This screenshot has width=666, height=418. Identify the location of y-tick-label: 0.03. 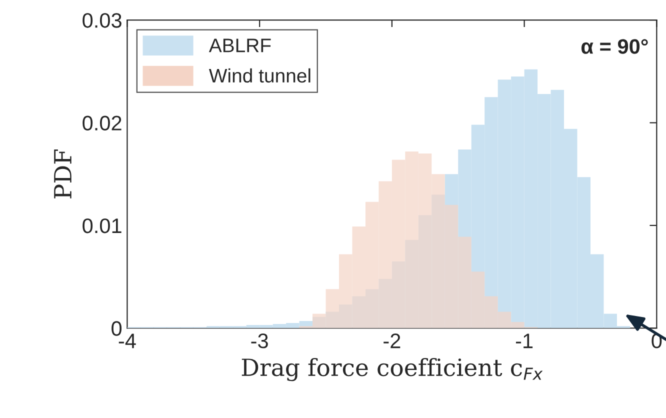
(102, 20).